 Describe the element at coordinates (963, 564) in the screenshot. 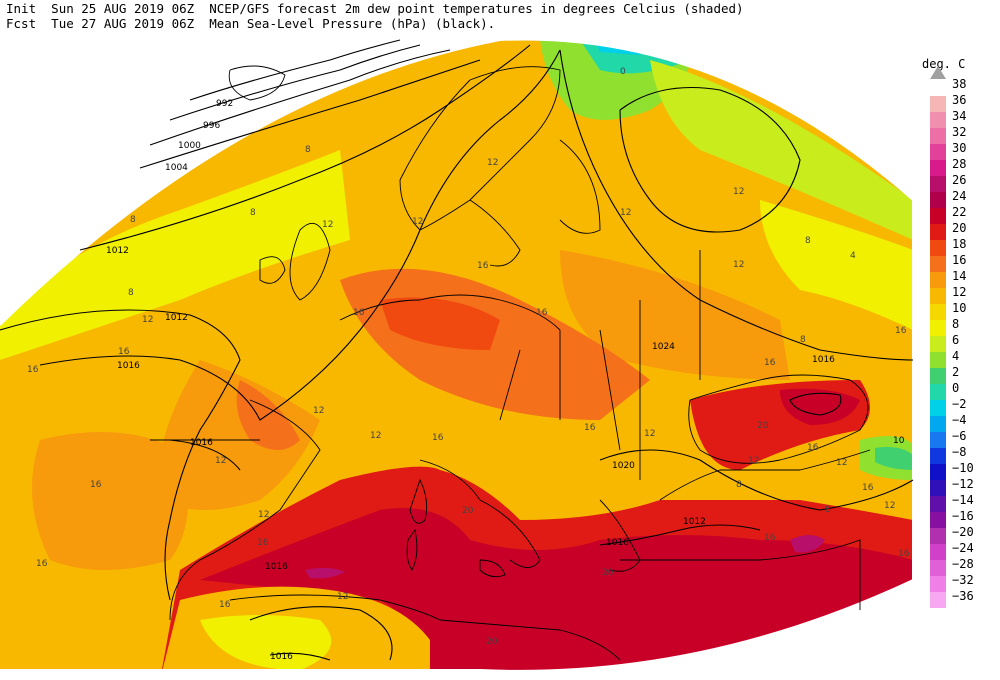

I see `legend-label: −28` at that location.